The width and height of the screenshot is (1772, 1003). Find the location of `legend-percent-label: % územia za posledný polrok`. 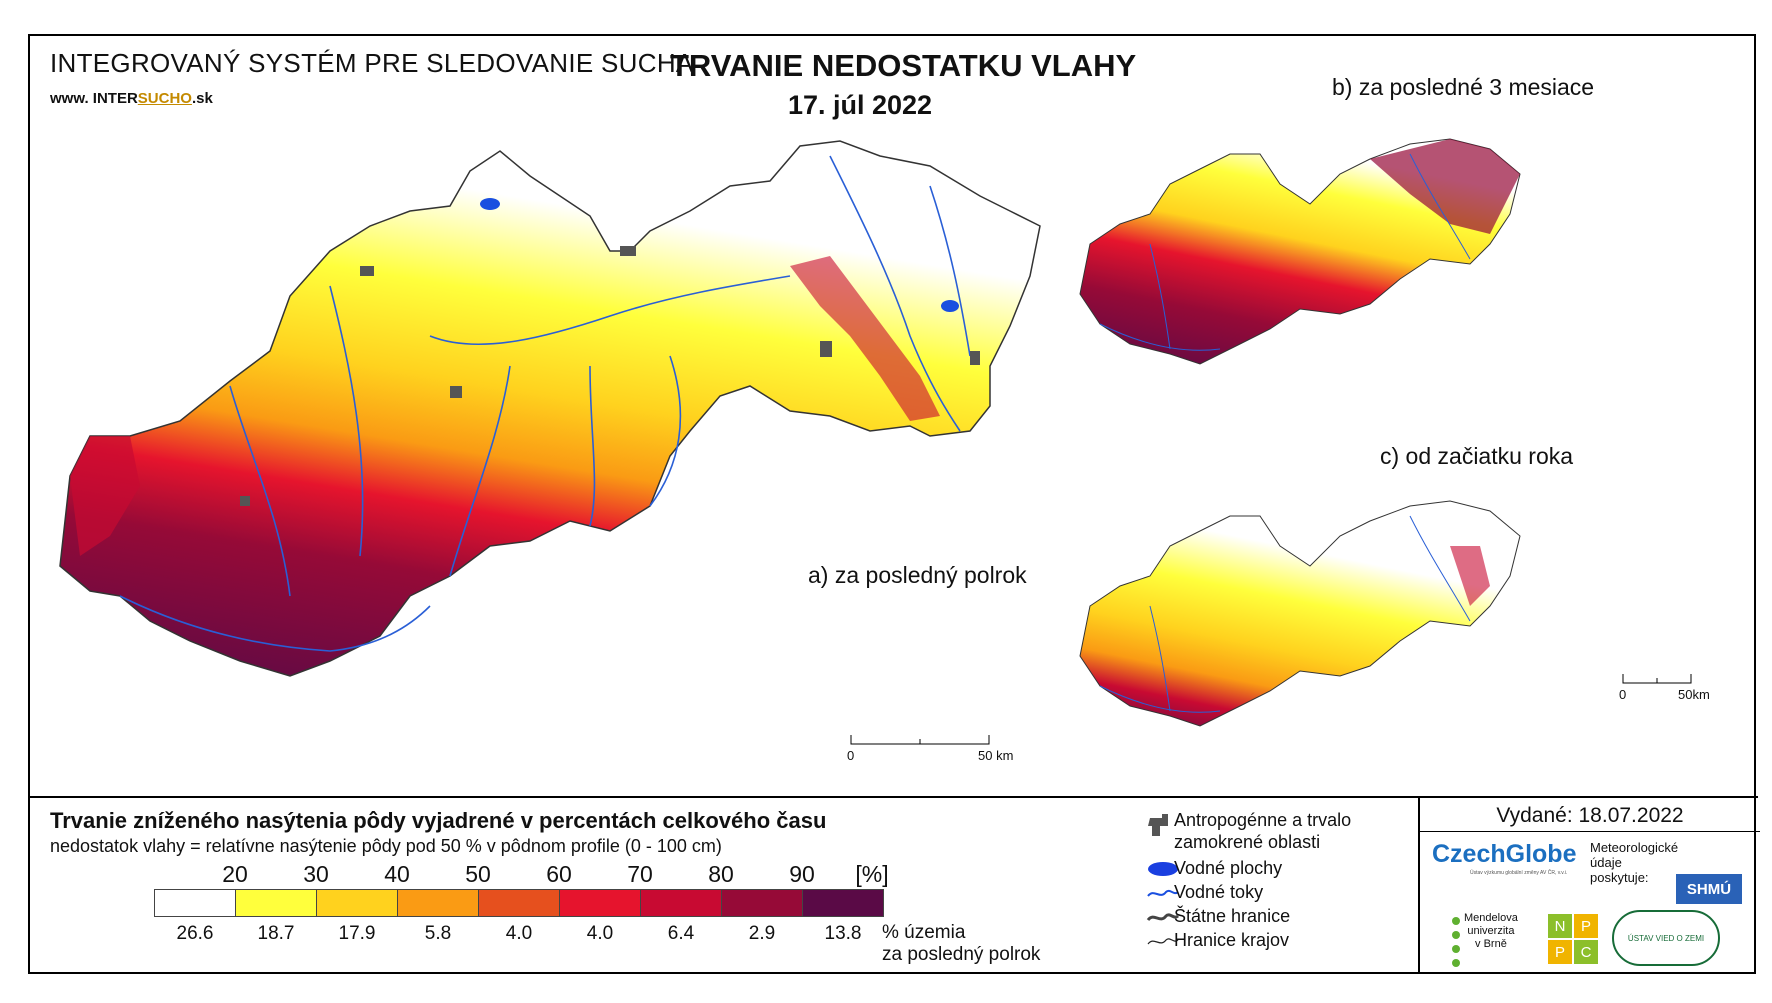

legend-percent-label: % územia za posledný polrok is located at coordinates (961, 943).